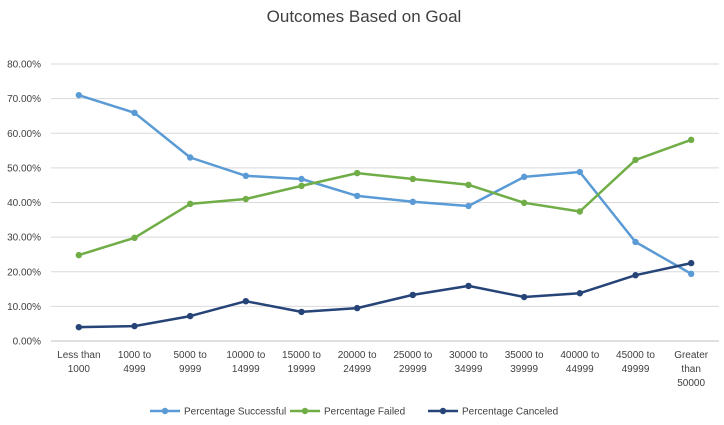  I want to click on series-line, so click(385, 295).